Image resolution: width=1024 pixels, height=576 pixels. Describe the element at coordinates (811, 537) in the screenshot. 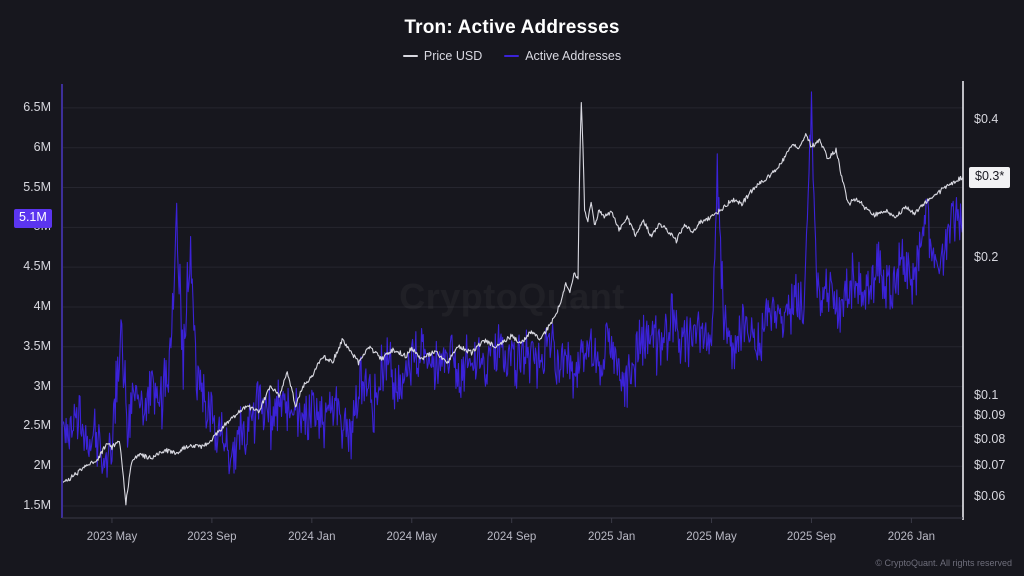

I see `x-axis-tick-label: 2025 Sep` at that location.